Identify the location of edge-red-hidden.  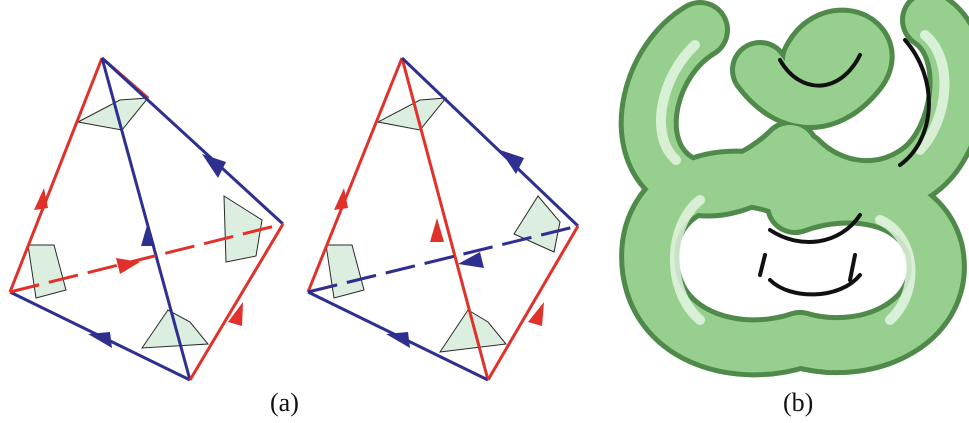
(146, 258).